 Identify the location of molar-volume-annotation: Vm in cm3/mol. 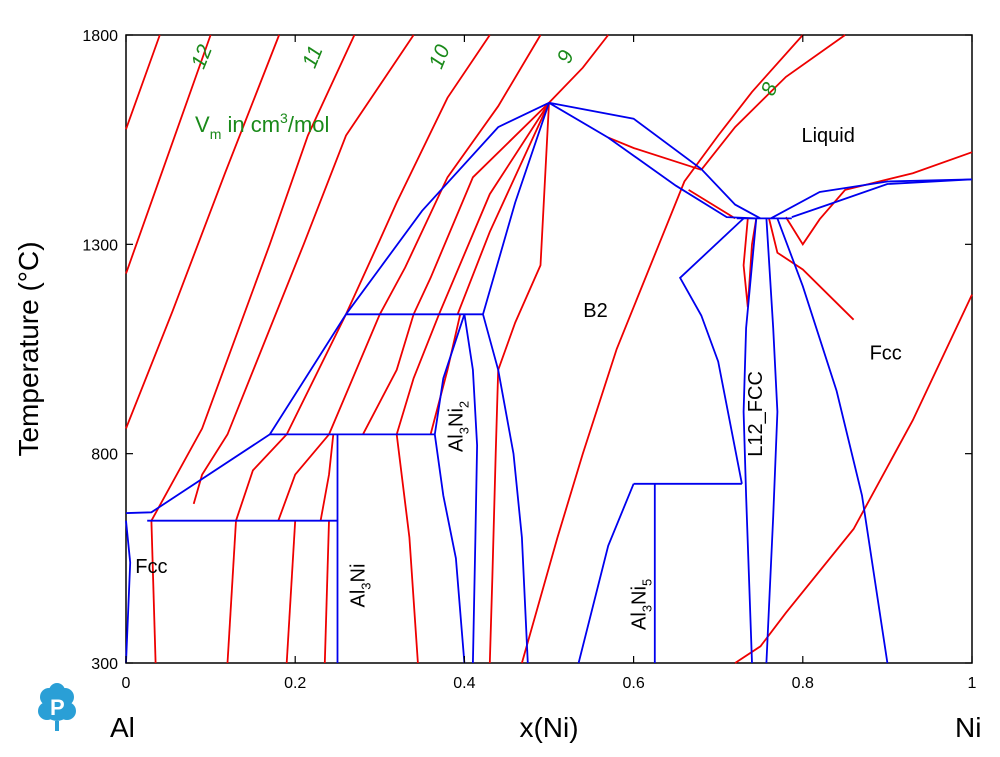
(262, 126).